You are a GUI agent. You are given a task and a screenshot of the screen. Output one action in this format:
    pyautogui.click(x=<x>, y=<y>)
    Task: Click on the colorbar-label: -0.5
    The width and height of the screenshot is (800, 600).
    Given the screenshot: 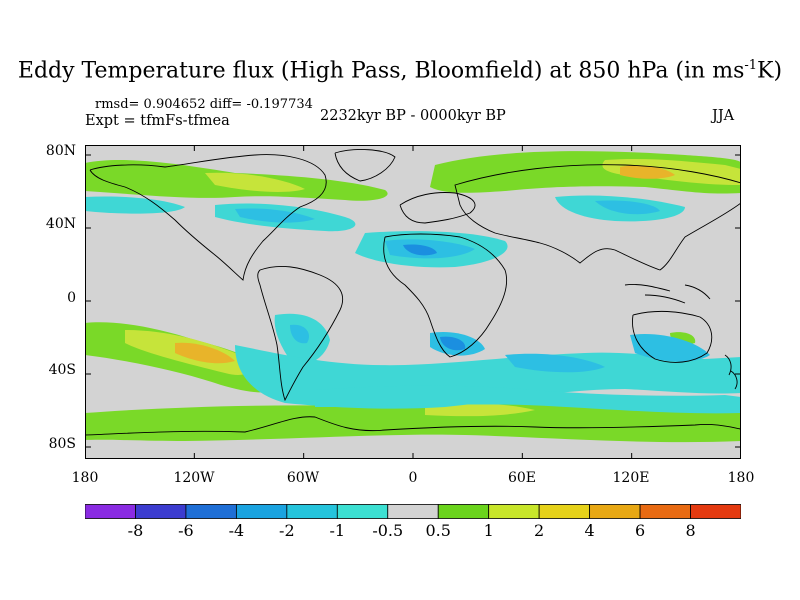 What is the action you would take?
    pyautogui.click(x=388, y=530)
    